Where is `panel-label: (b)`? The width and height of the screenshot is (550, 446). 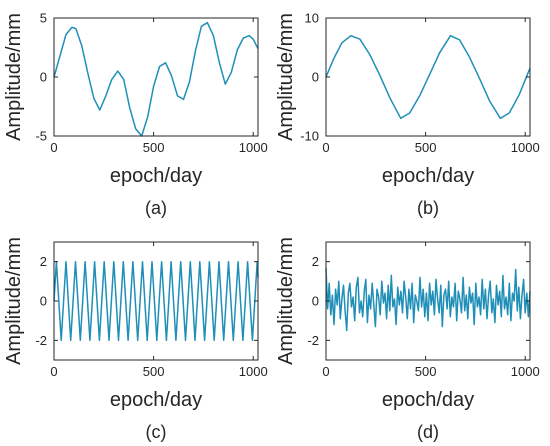
panel-label: (b) is located at coordinates (428, 208).